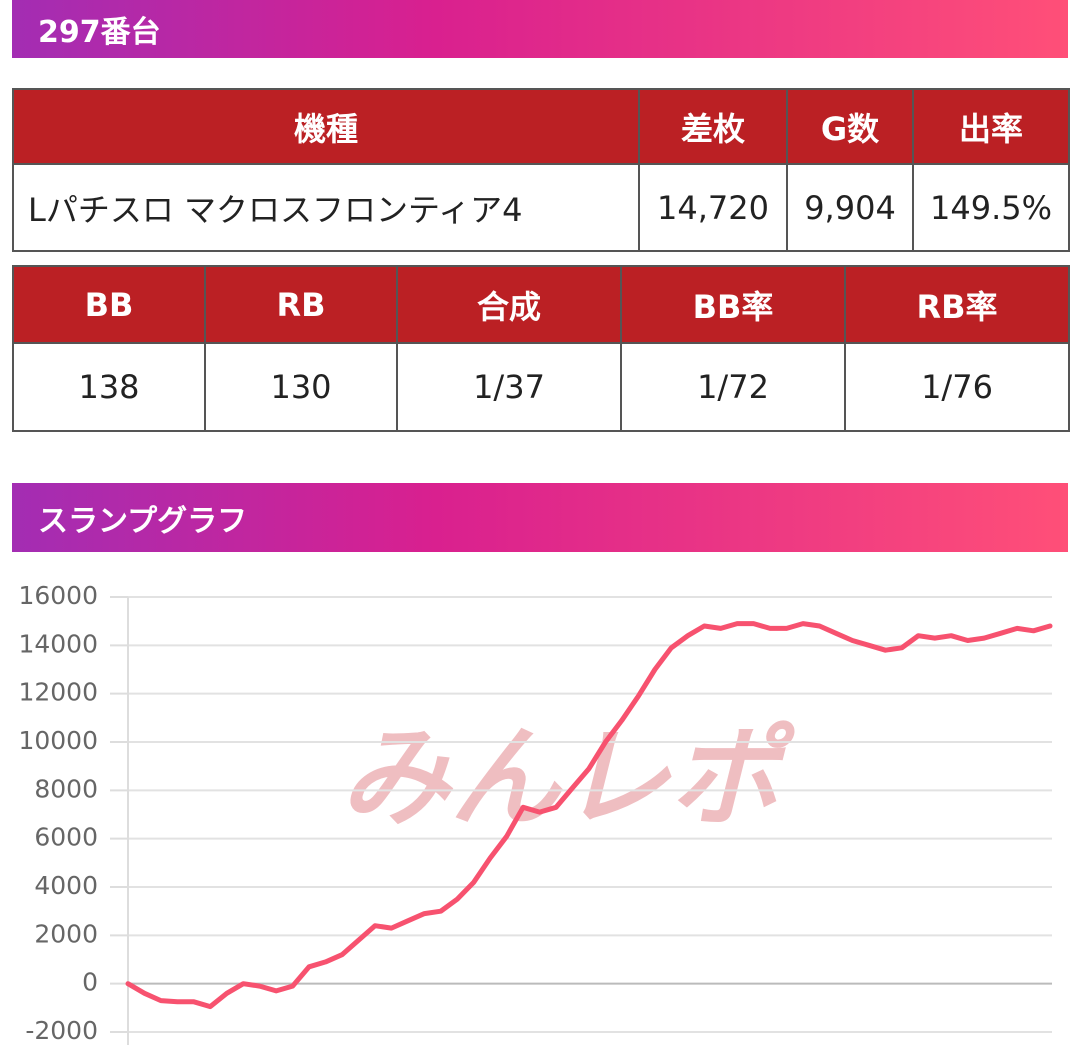  What do you see at coordinates (957, 304) in the screenshot?
I see `column-header: RB率` at bounding box center [957, 304].